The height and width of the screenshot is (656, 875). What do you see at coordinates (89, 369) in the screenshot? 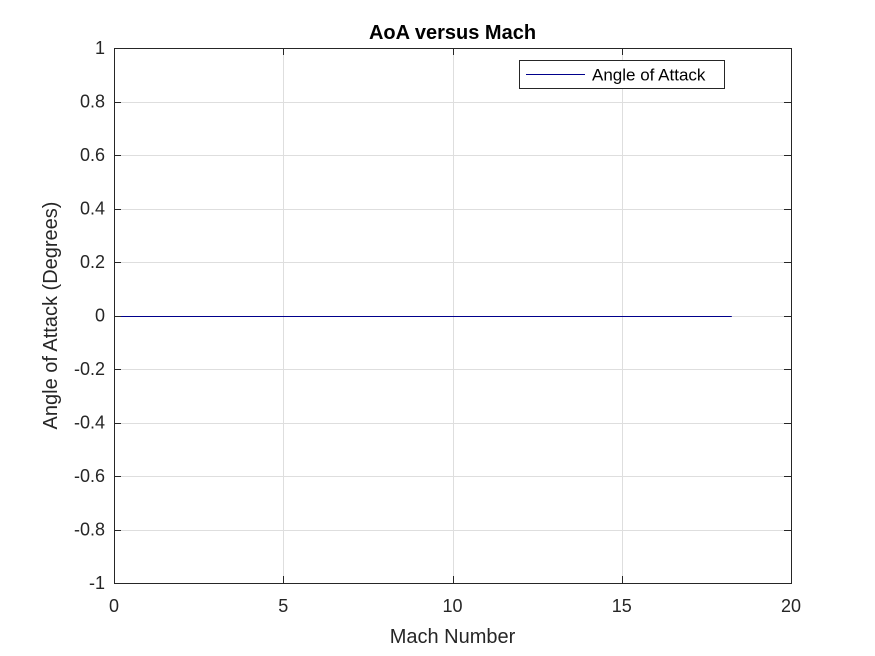
I see `y-tick-label: -0.2` at bounding box center [89, 369].